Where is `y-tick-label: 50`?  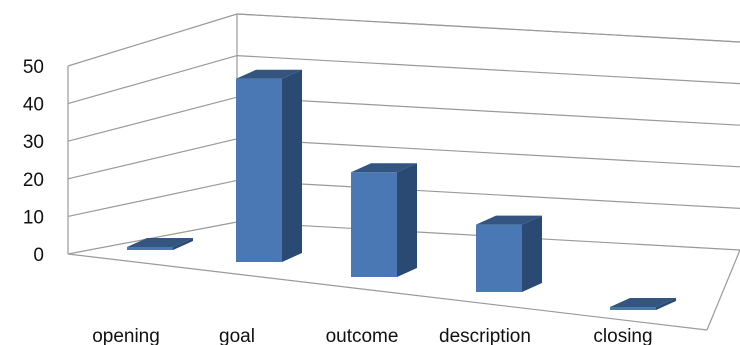 y-tick-label: 50 is located at coordinates (33, 67).